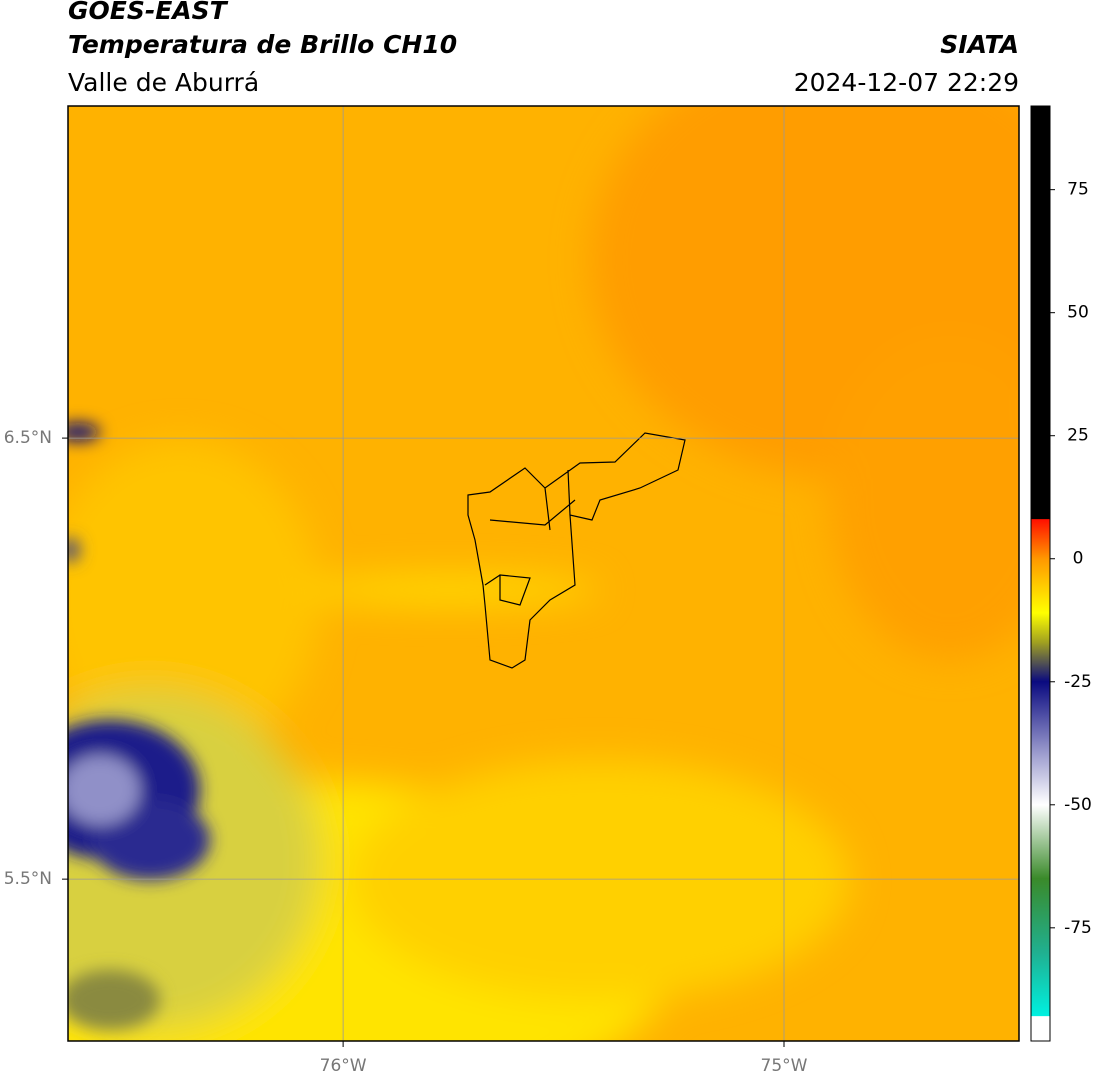  Describe the element at coordinates (163, 82) in the screenshot. I see `region: Valle de Aburrá` at that location.